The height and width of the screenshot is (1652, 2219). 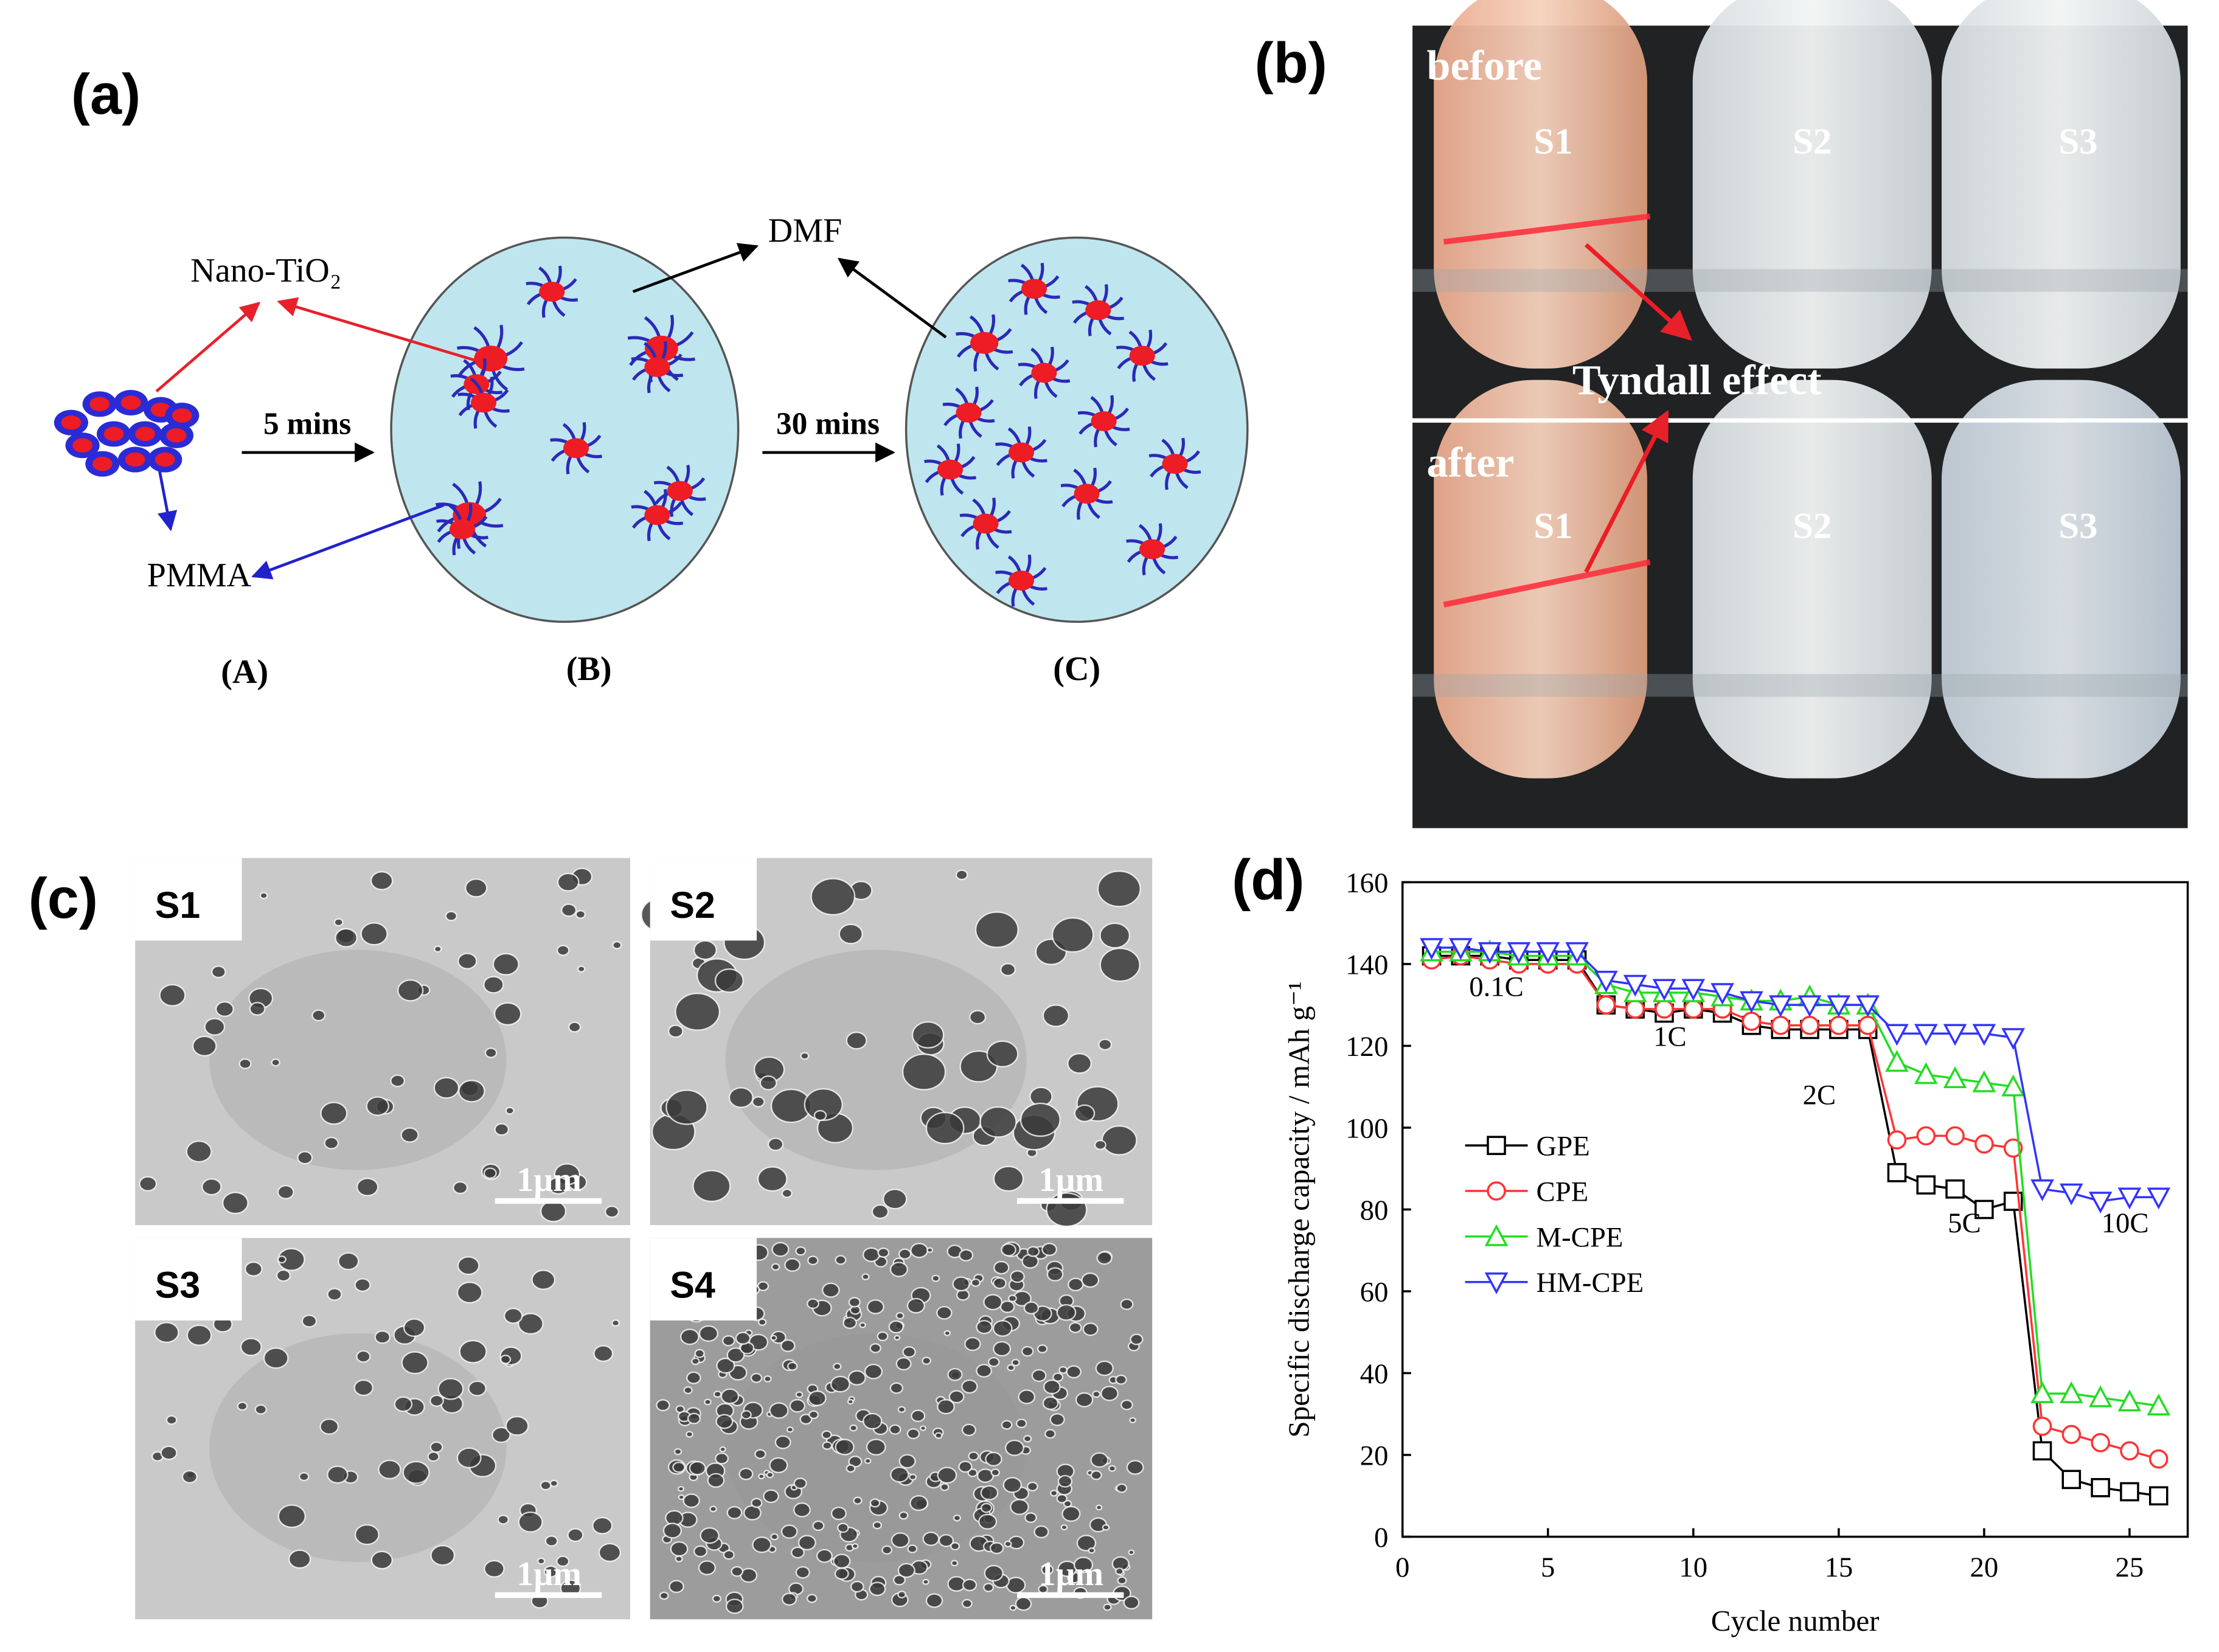 I want to click on label-box, so click(x=703, y=1279).